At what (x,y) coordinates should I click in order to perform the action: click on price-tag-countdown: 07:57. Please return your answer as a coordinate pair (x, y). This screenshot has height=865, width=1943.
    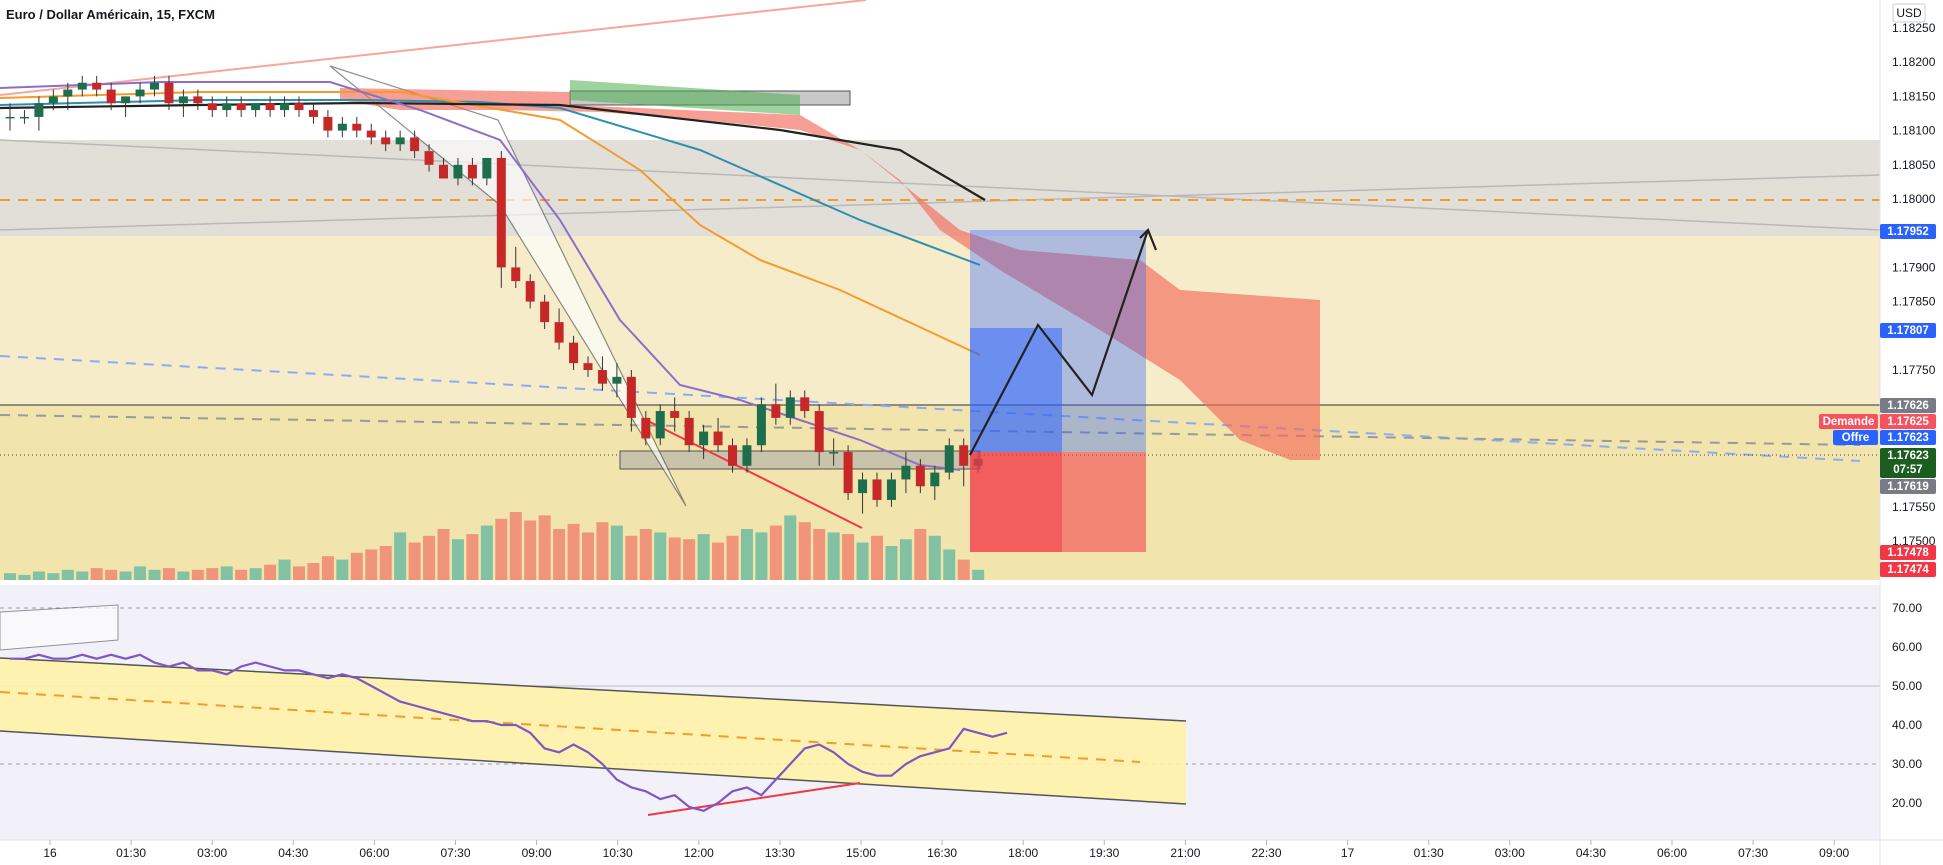
    Looking at the image, I should click on (1907, 470).